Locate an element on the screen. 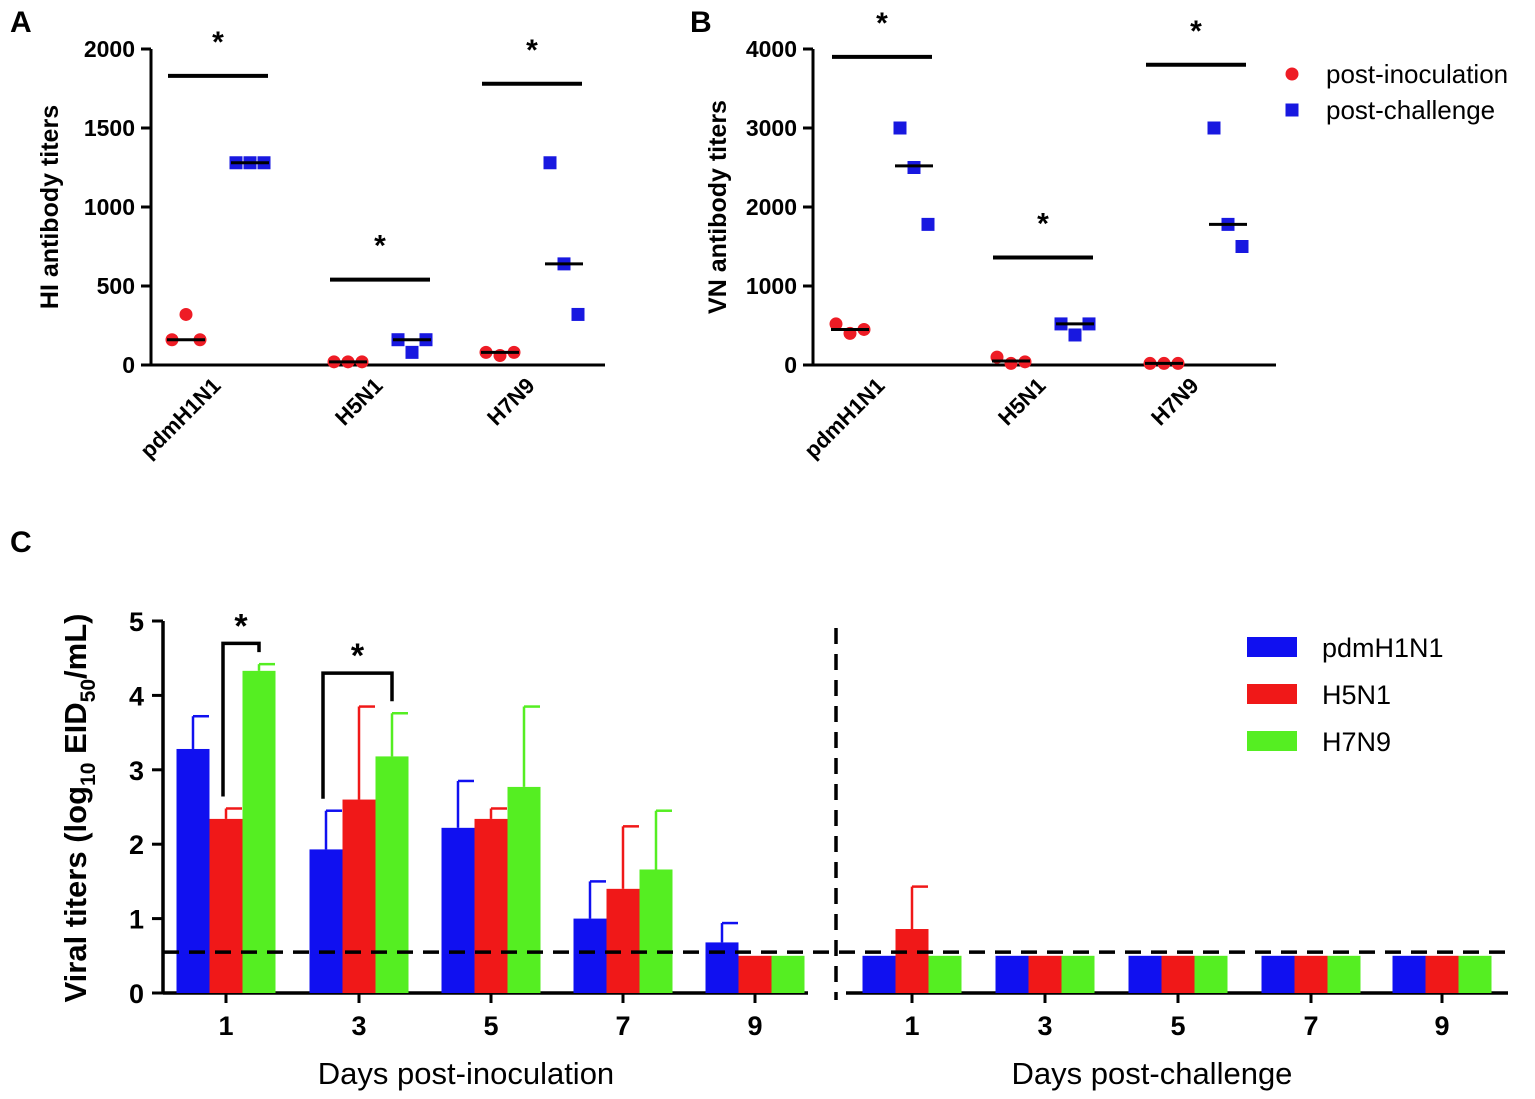 The image size is (1535, 1099). panel-a-y-axis-label: HI antibody titers is located at coordinates (50, 207).